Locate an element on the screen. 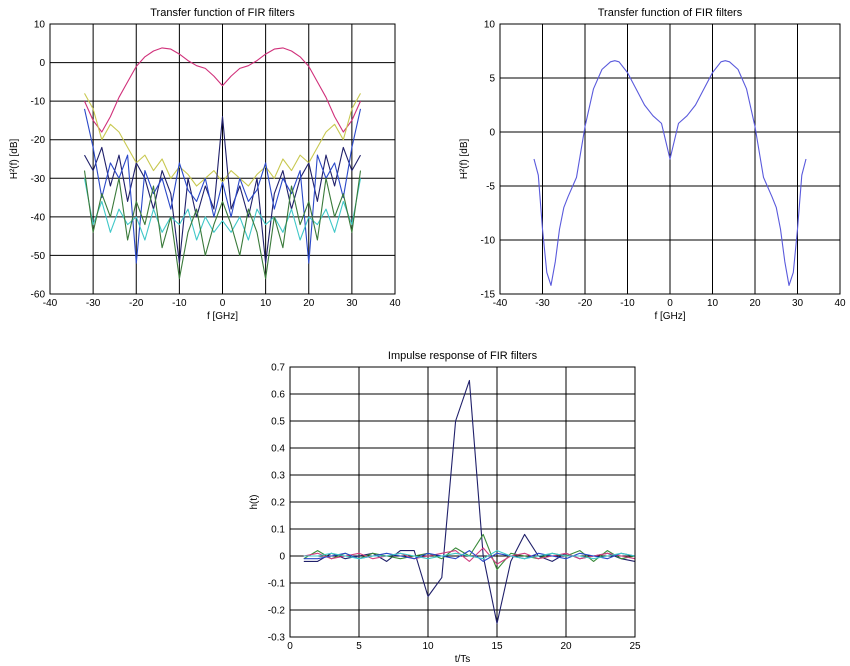 The height and width of the screenshot is (666, 850). y-tick-label: 0.4 is located at coordinates (278, 449).